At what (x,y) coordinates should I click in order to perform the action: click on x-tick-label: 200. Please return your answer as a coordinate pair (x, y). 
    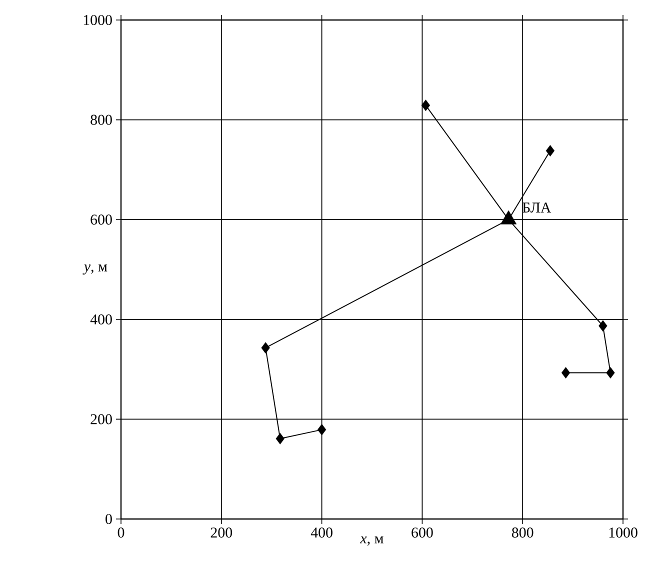
    Looking at the image, I should click on (221, 533).